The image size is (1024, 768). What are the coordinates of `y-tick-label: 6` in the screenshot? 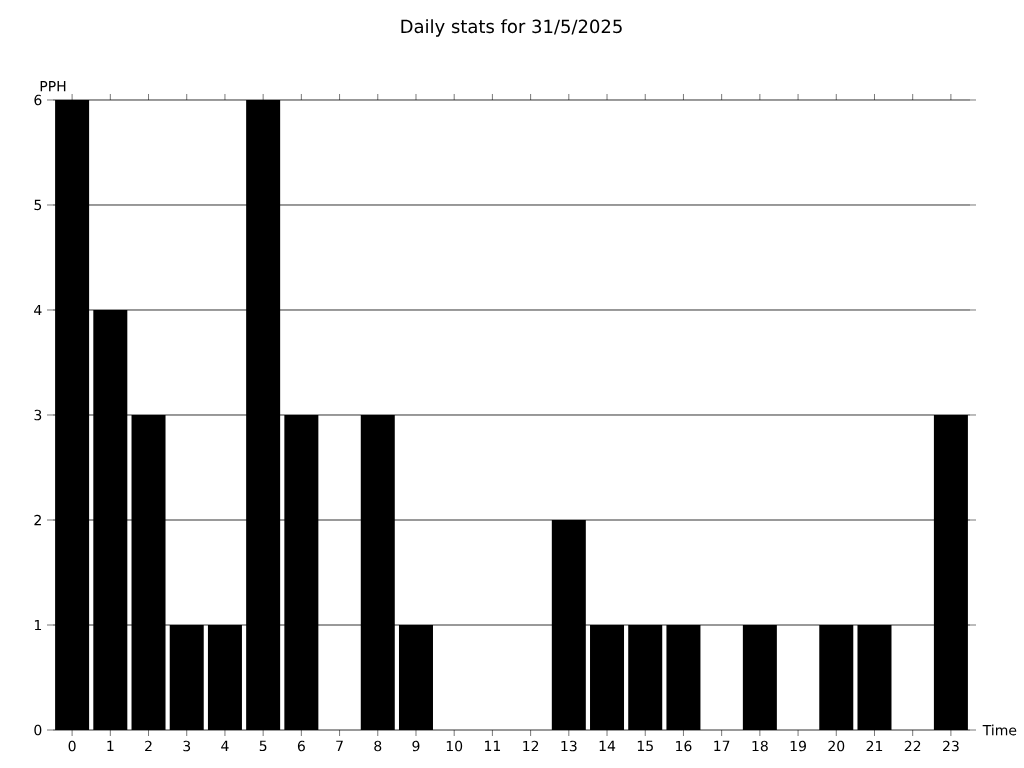 It's located at (38, 100).